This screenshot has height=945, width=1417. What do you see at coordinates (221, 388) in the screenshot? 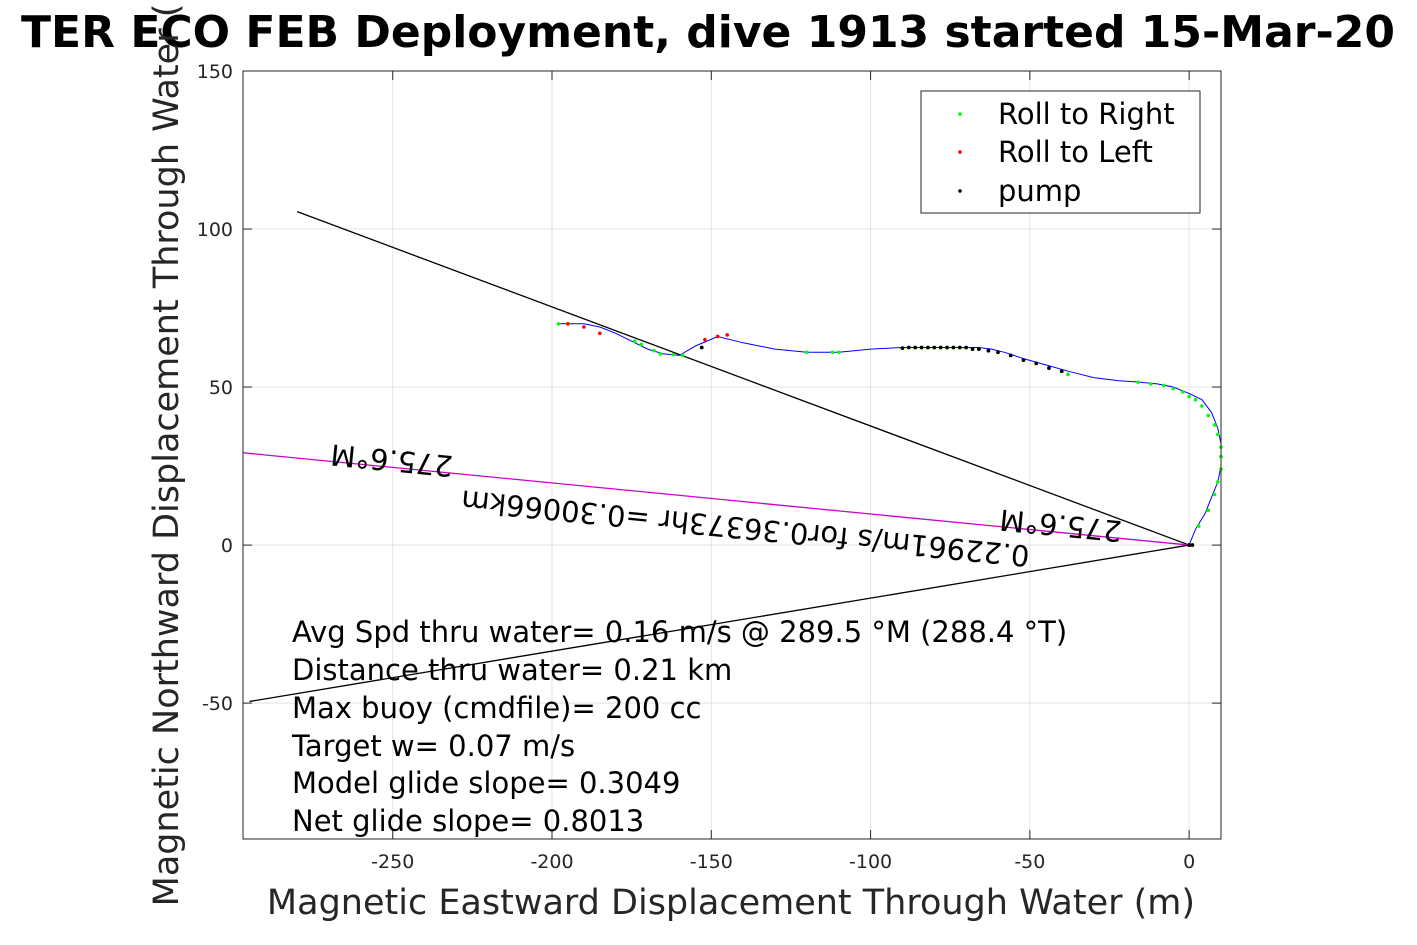
I see `y-tick-label: 50` at bounding box center [221, 388].